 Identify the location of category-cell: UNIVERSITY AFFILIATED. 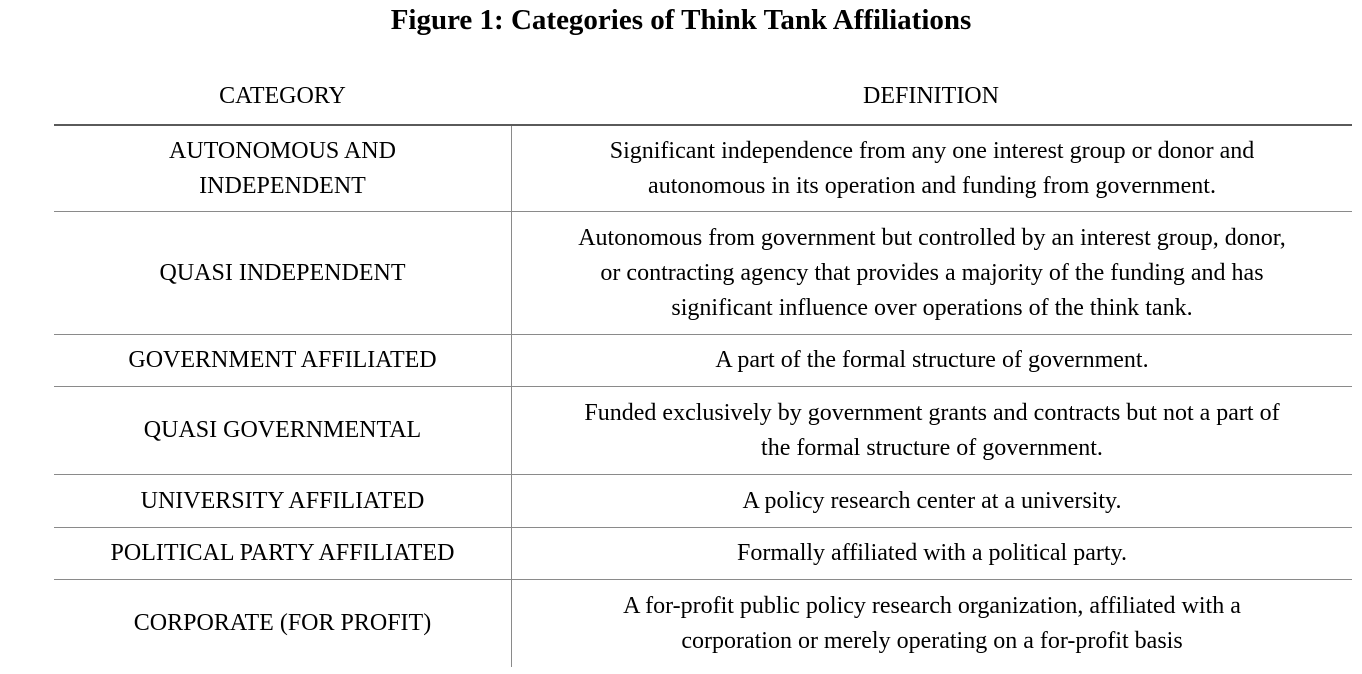
(283, 501).